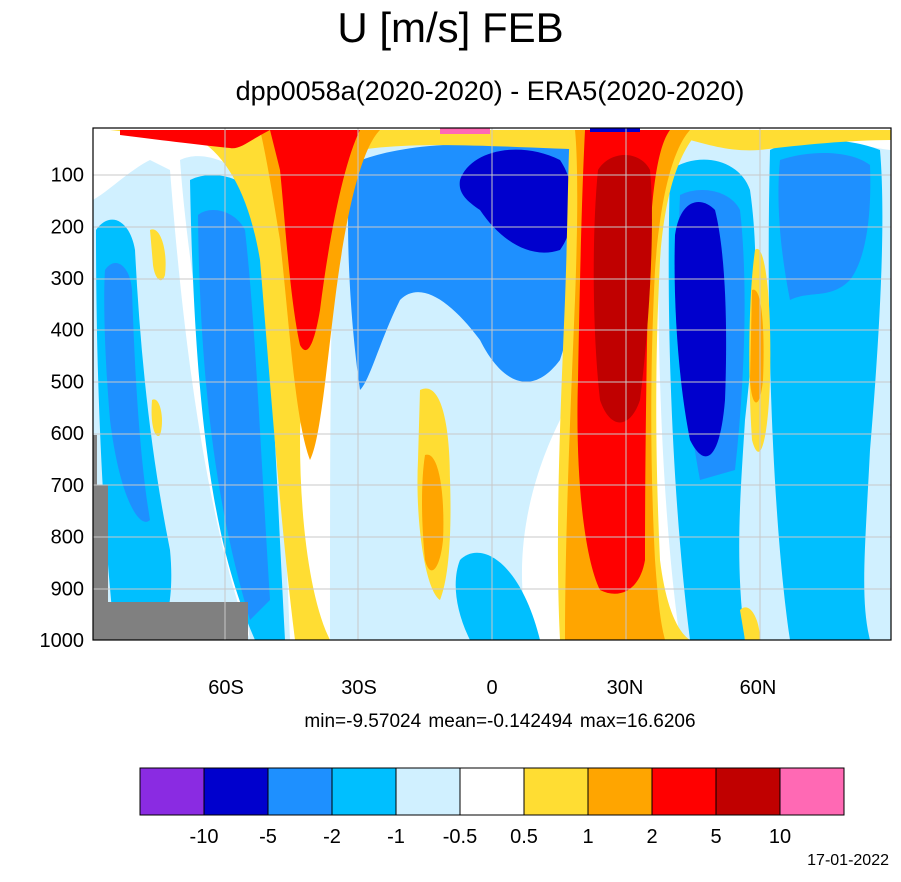 The height and width of the screenshot is (882, 901). What do you see at coordinates (490, 91) in the screenshot?
I see `chart-subtitle: dpp0058a(2020-2020) - ERA5(2020-2020)` at bounding box center [490, 91].